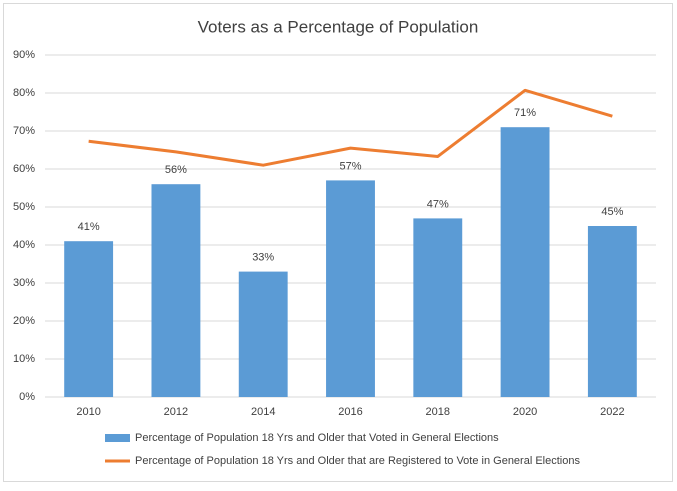 This screenshot has width=677, height=491. What do you see at coordinates (88, 412) in the screenshot?
I see `x-tick-label: 2010` at bounding box center [88, 412].